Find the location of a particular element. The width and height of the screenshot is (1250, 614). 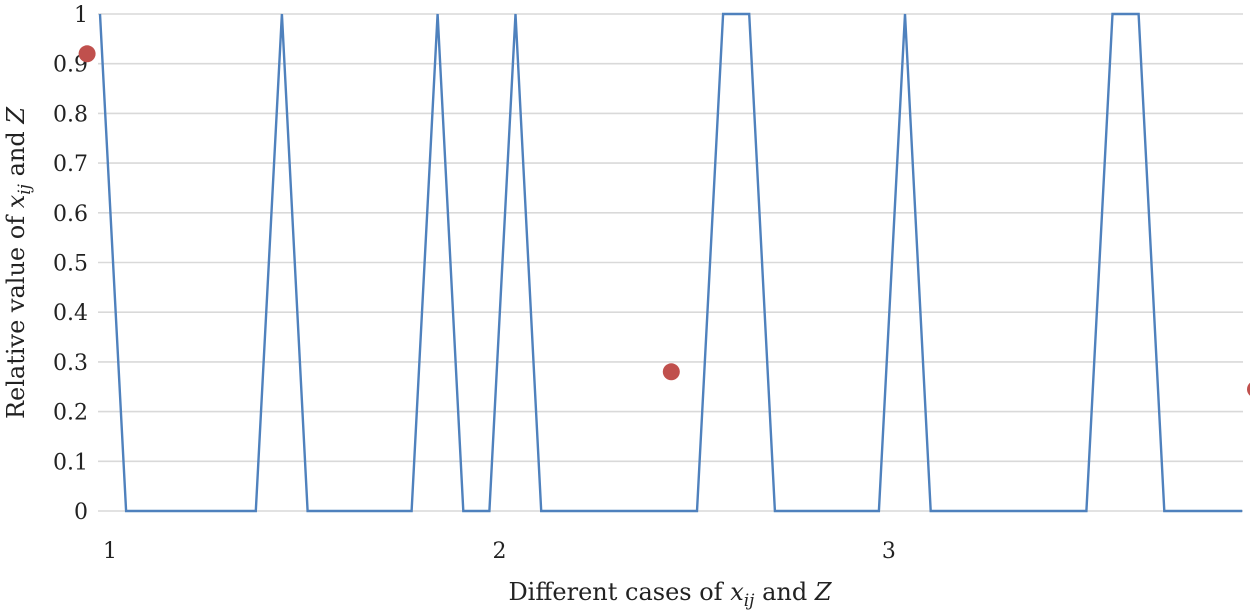

x-axis-title-sub: ij is located at coordinates (749, 601).